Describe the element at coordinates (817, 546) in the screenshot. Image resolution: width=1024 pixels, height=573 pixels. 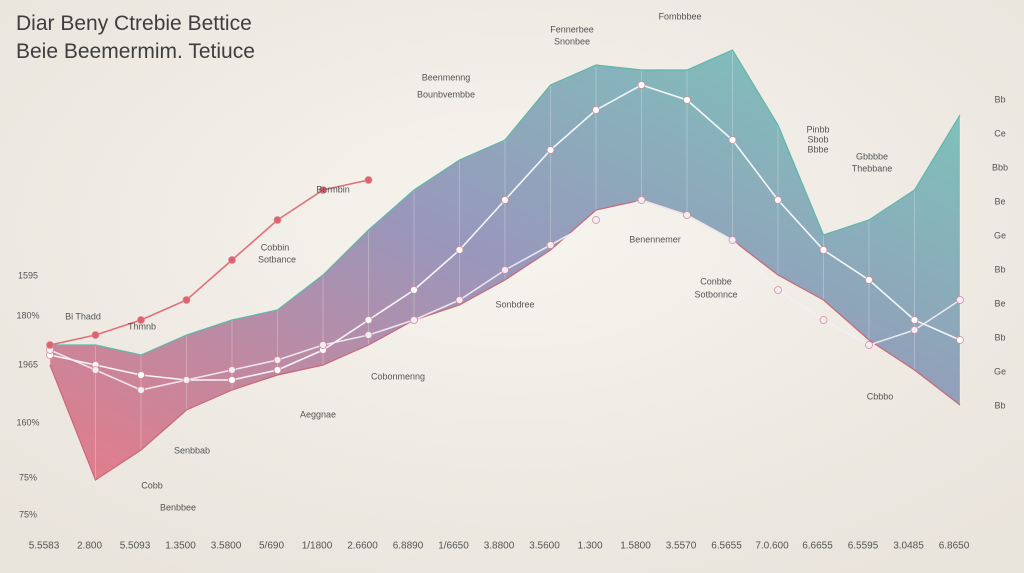
I see `x-tick-label: 6.6655` at that location.